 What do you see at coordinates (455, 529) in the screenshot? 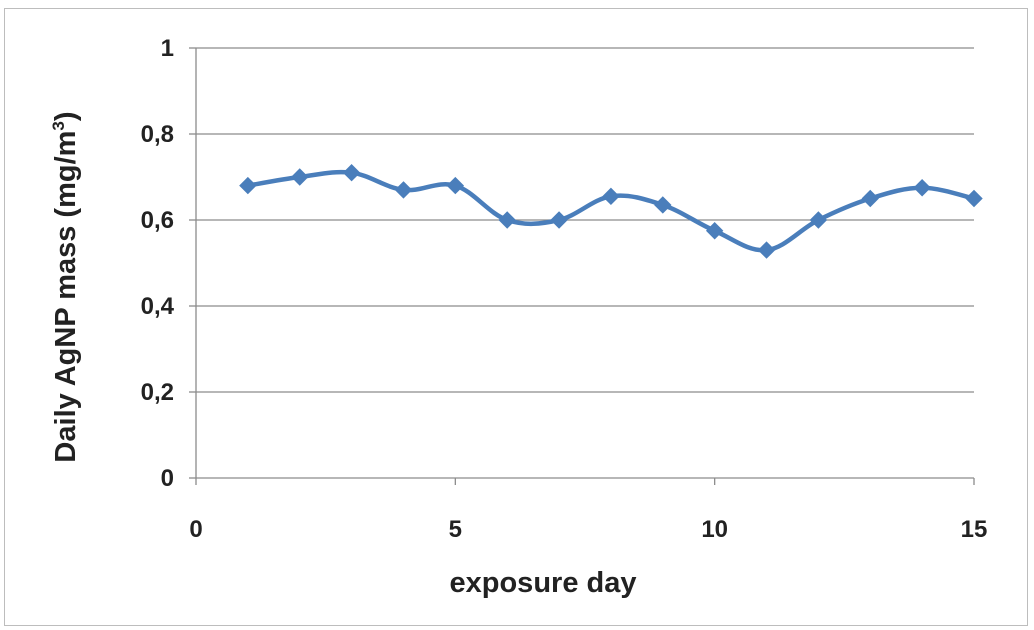
I see `x-tick-label: 5` at bounding box center [455, 529].